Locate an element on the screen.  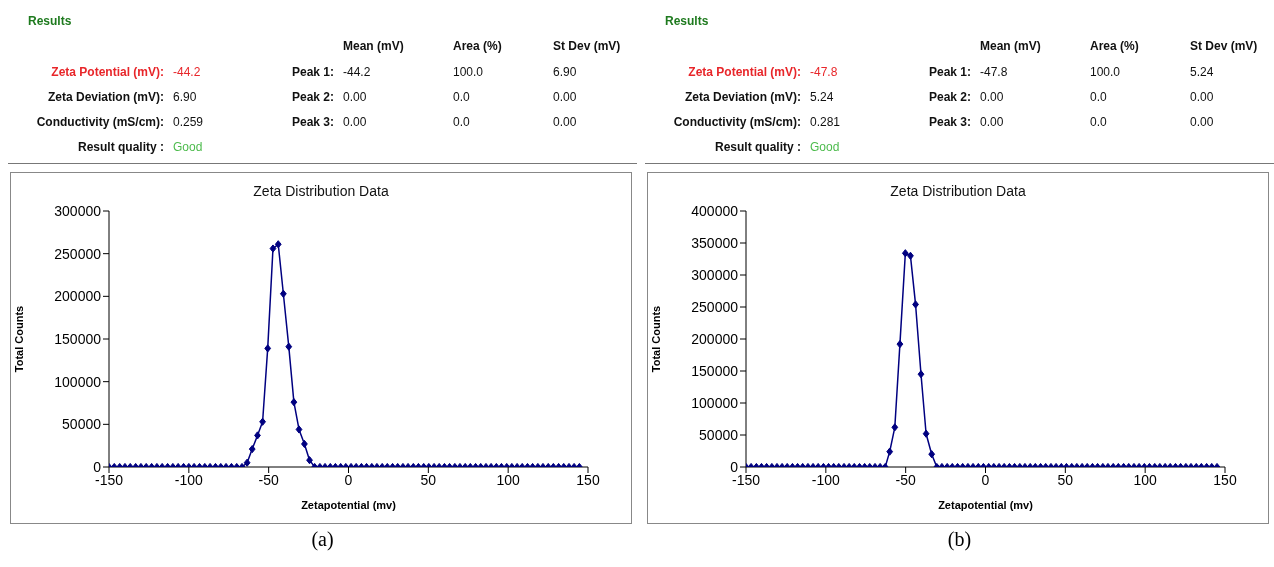
text: (b) is located at coordinates (959, 539).